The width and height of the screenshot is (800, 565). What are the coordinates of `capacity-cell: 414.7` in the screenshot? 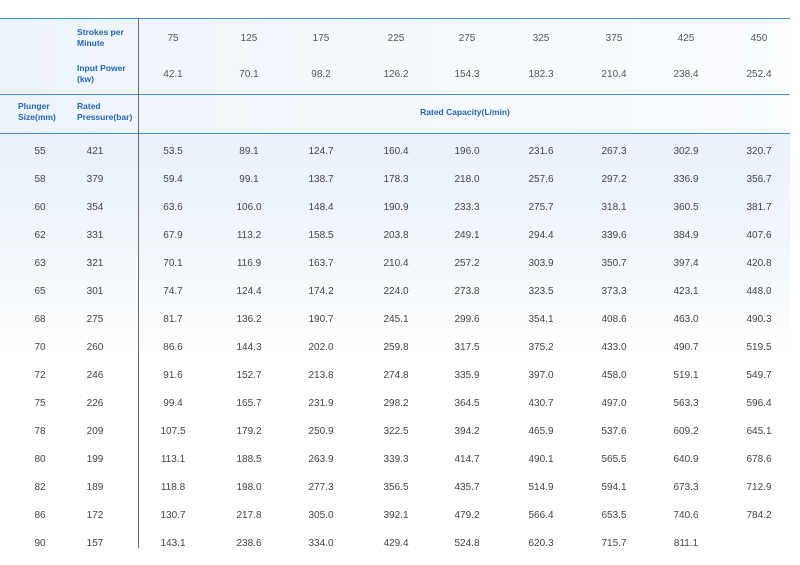 It's located at (467, 459).